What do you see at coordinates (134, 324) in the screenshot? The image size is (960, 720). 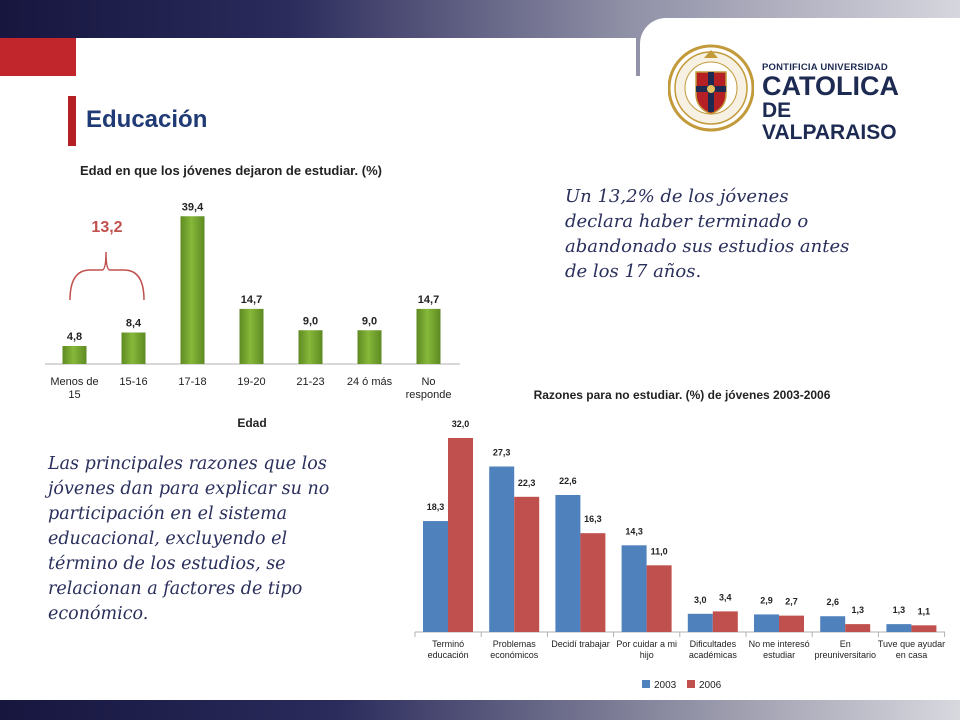 I see `age-bar-label: 8,4` at bounding box center [134, 324].